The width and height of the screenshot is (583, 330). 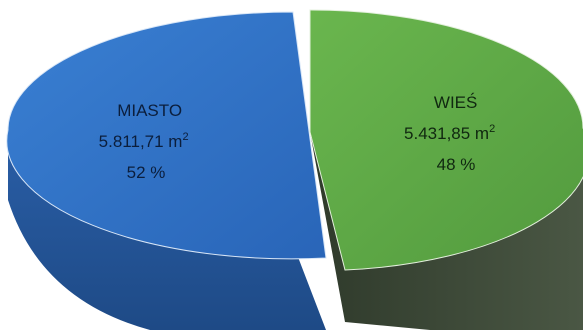 I want to click on svg-text:MIASTO 5.811,71 m2: MIASTO 5.811,71 m2 52 %, so click(x=146, y=141).